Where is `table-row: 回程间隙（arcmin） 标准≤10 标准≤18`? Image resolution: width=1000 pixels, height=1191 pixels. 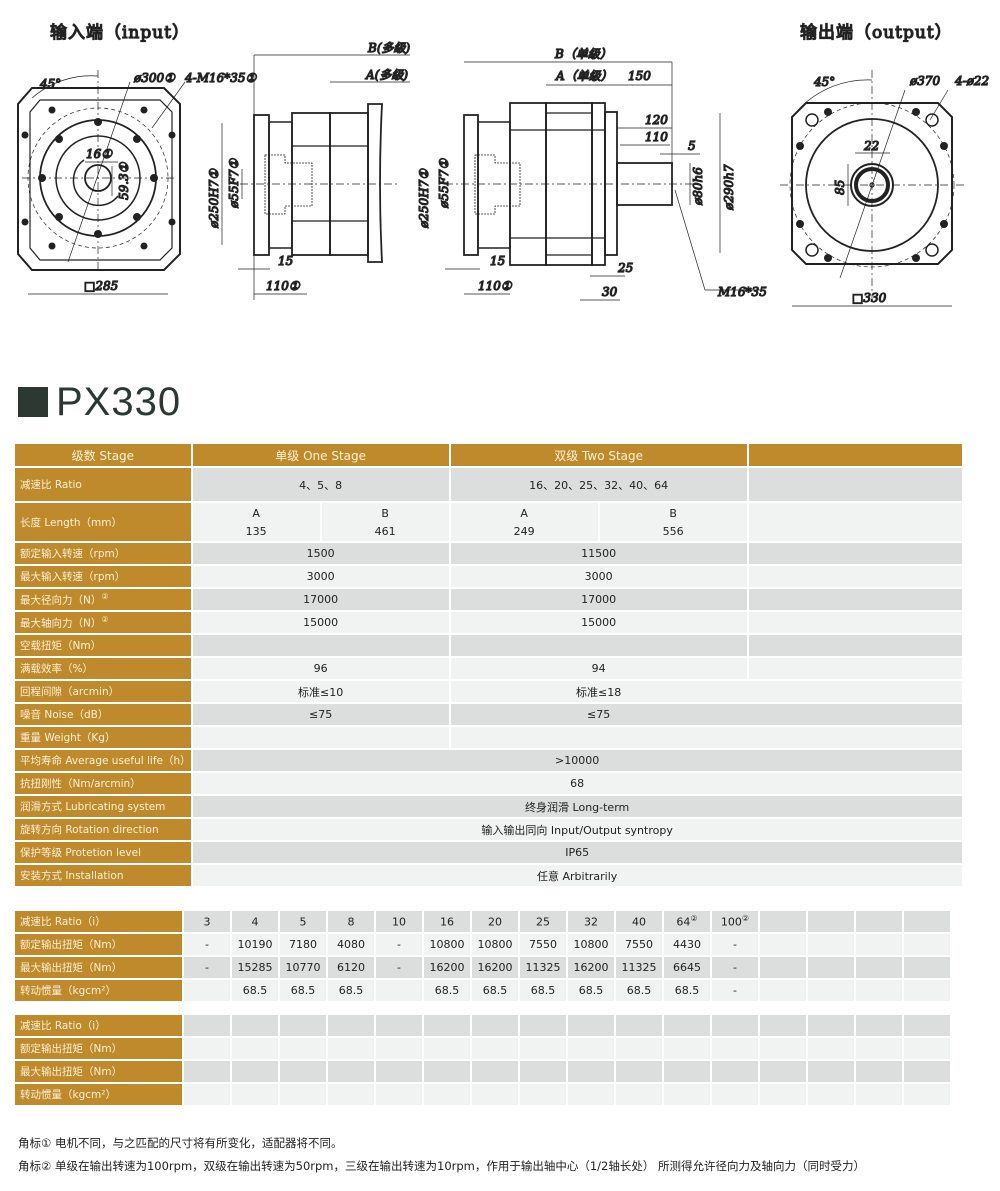
table-row: 回程间隙（arcmin） 标准≤10 标准≤18 is located at coordinates (488, 691).